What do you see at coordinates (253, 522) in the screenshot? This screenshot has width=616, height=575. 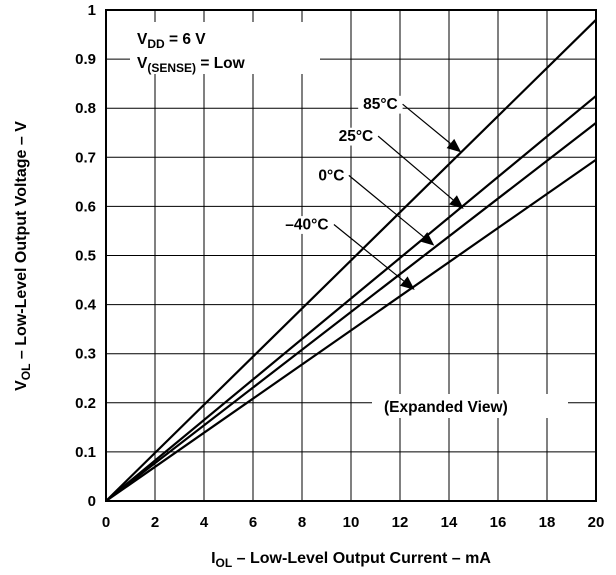 I see `x-tick-label: 6` at bounding box center [253, 522].